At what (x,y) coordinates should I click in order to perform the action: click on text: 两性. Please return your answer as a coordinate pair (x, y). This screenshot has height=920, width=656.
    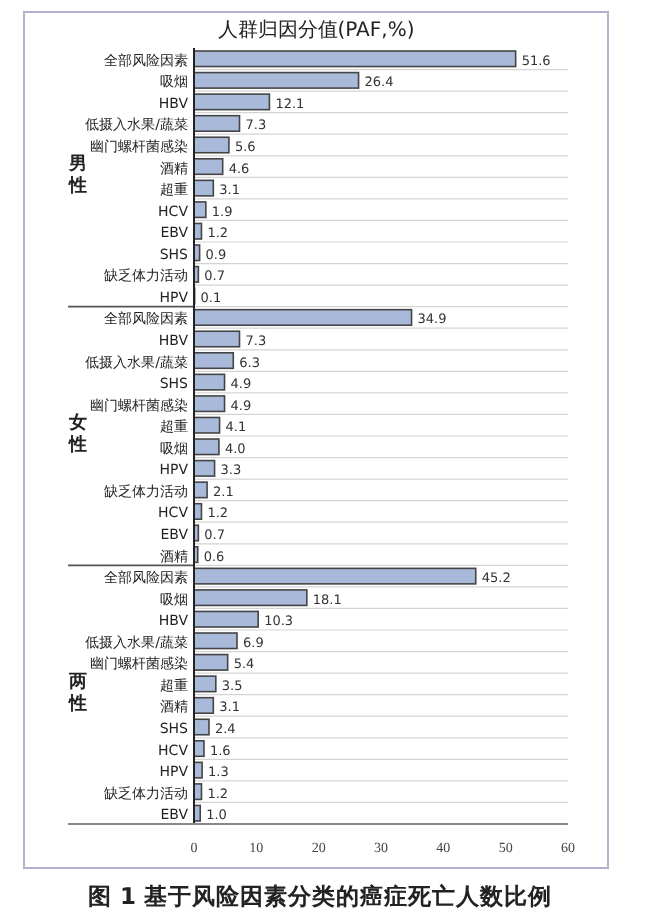
    Looking at the image, I should click on (77, 692).